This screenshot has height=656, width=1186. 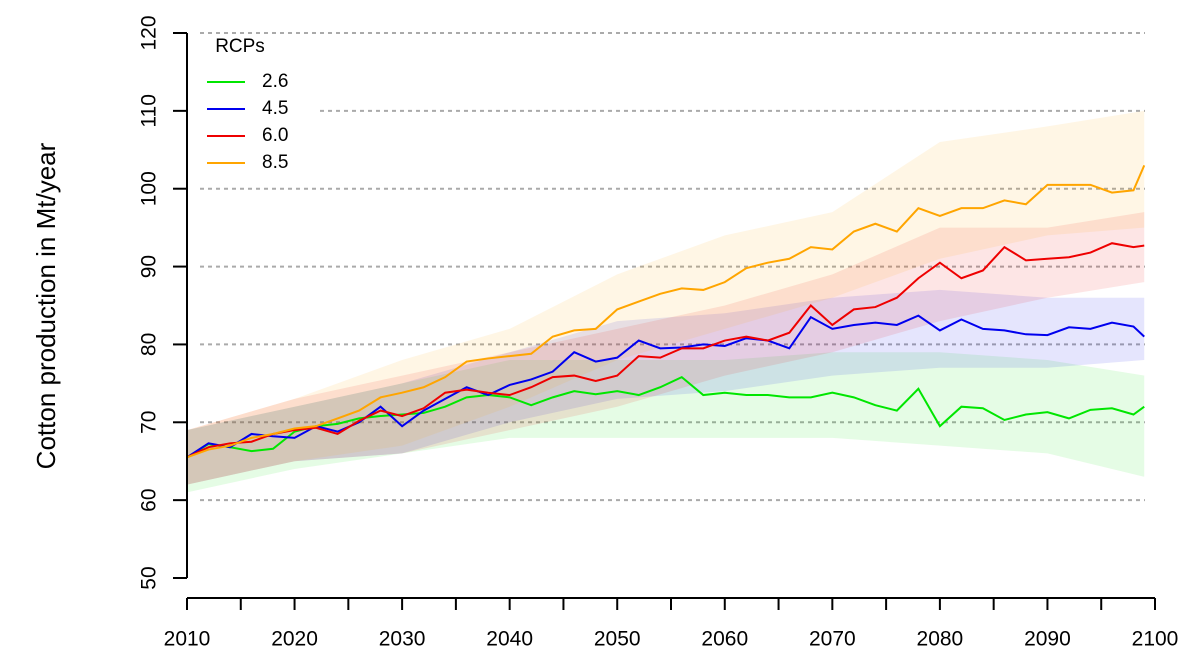 What do you see at coordinates (1047, 639) in the screenshot?
I see `x-tick-label: 2090` at bounding box center [1047, 639].